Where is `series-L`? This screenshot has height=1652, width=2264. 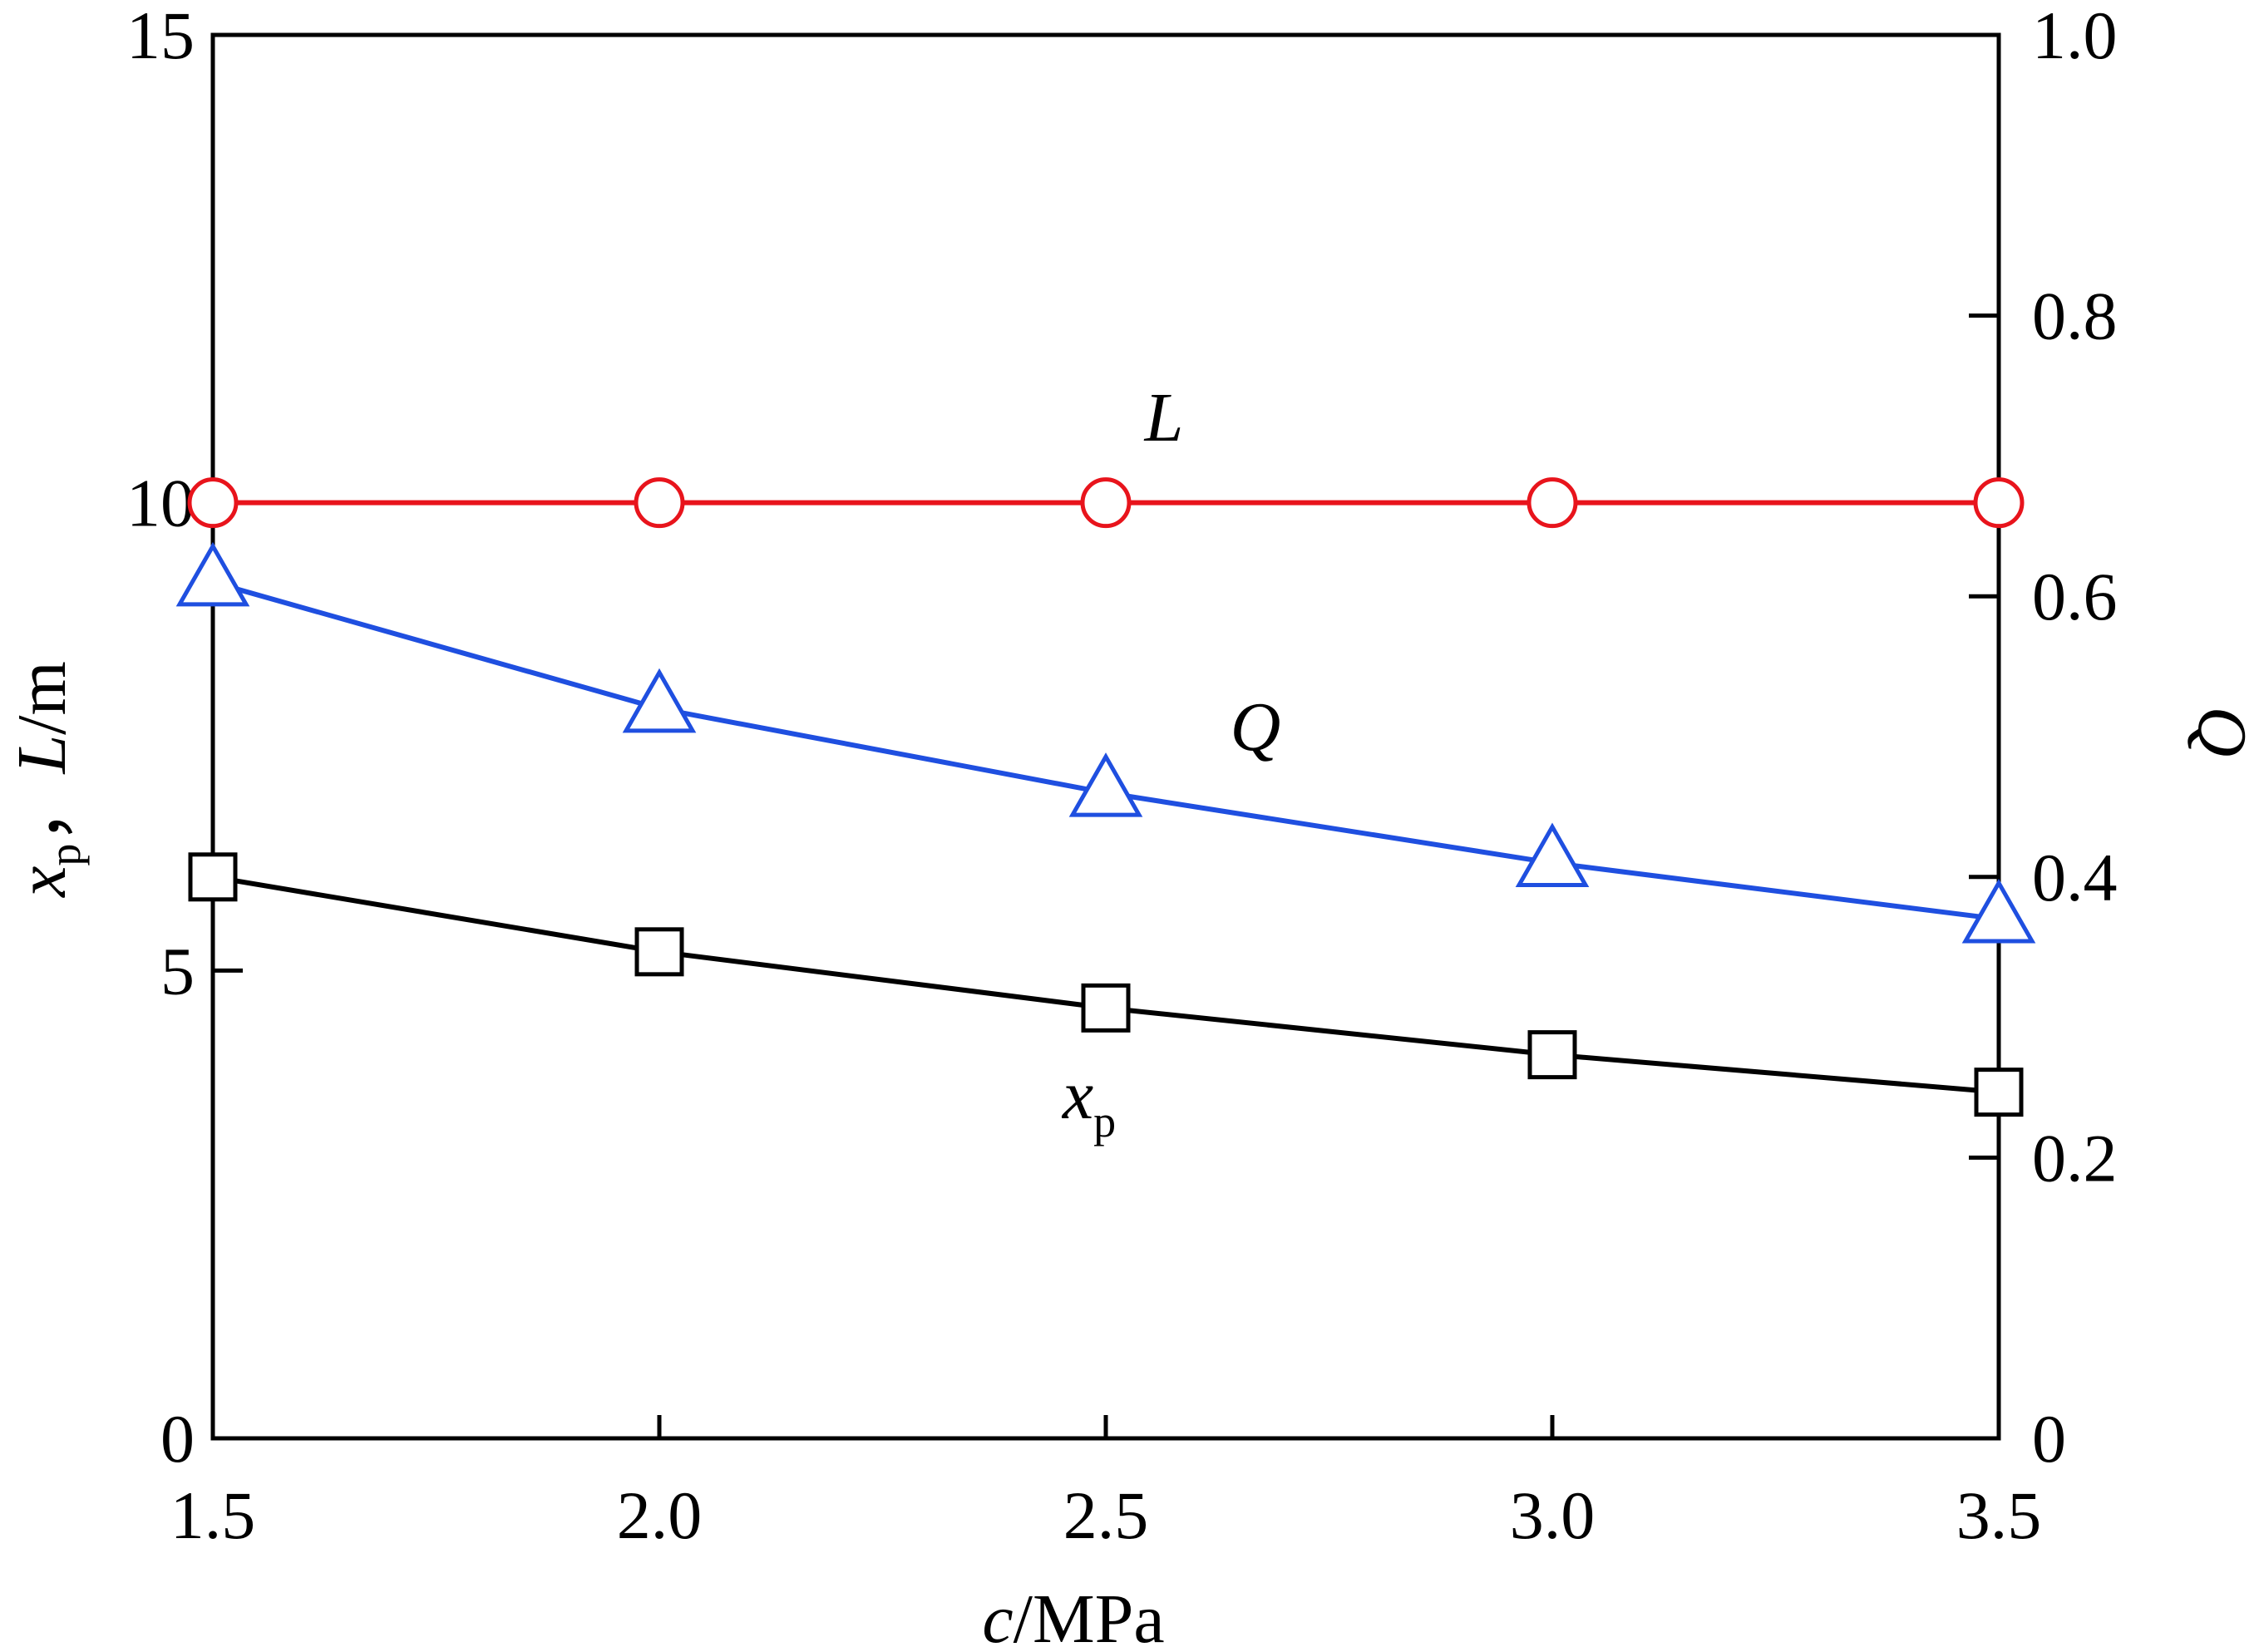 series-L is located at coordinates (1106, 503).